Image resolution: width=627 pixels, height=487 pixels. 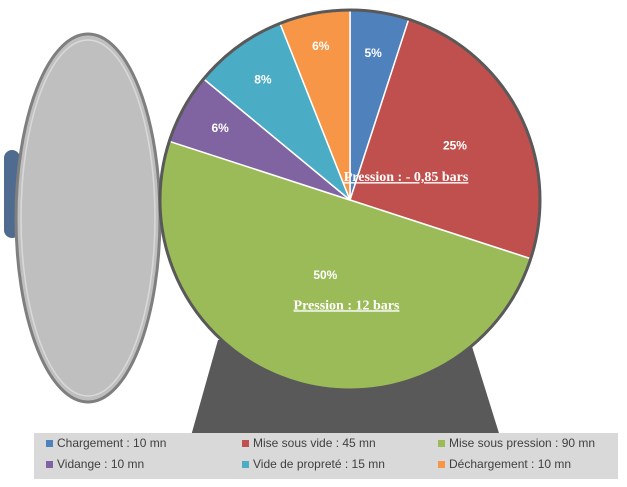 I want to click on legend-item-mise-sous-pression-90-mn: Mise sous pression : 90 mn, so click(x=516, y=443).